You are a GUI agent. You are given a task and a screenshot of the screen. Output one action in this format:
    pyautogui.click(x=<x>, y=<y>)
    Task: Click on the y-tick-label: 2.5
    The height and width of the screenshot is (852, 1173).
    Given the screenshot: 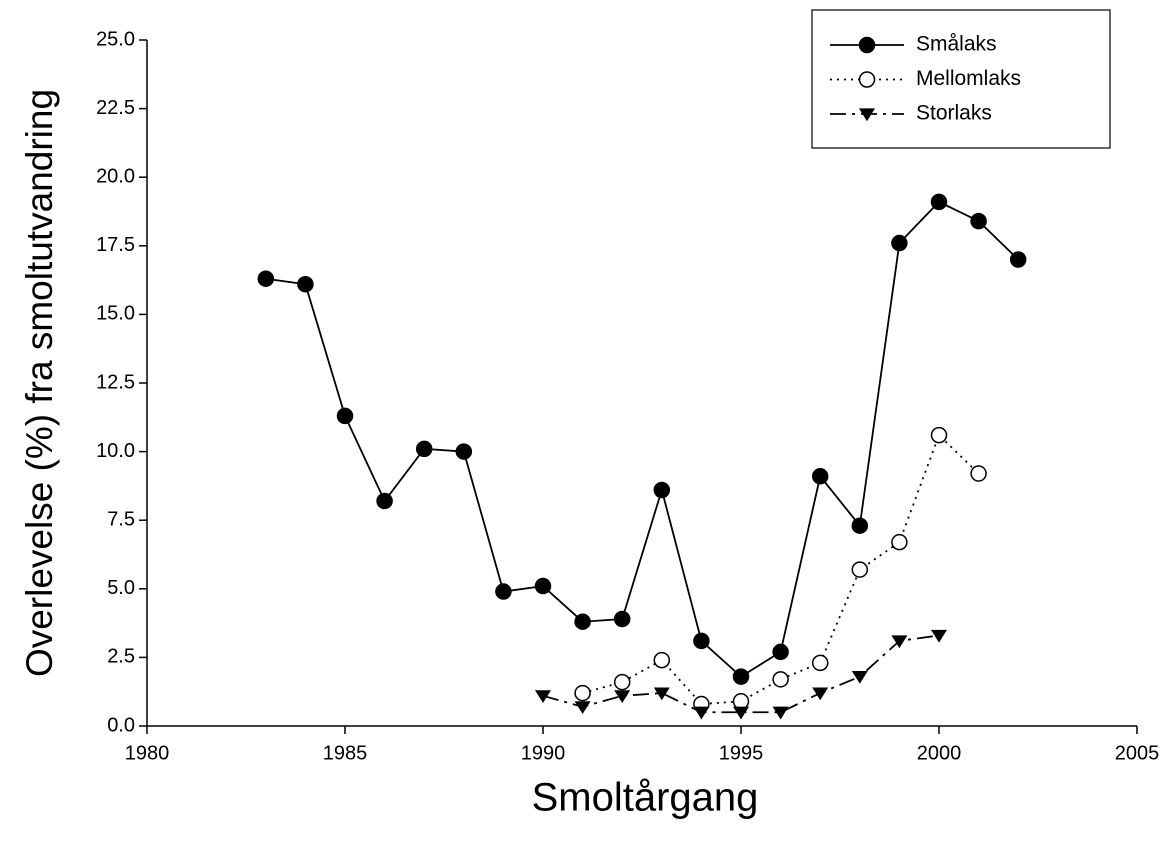 What is the action you would take?
    pyautogui.click(x=121, y=657)
    